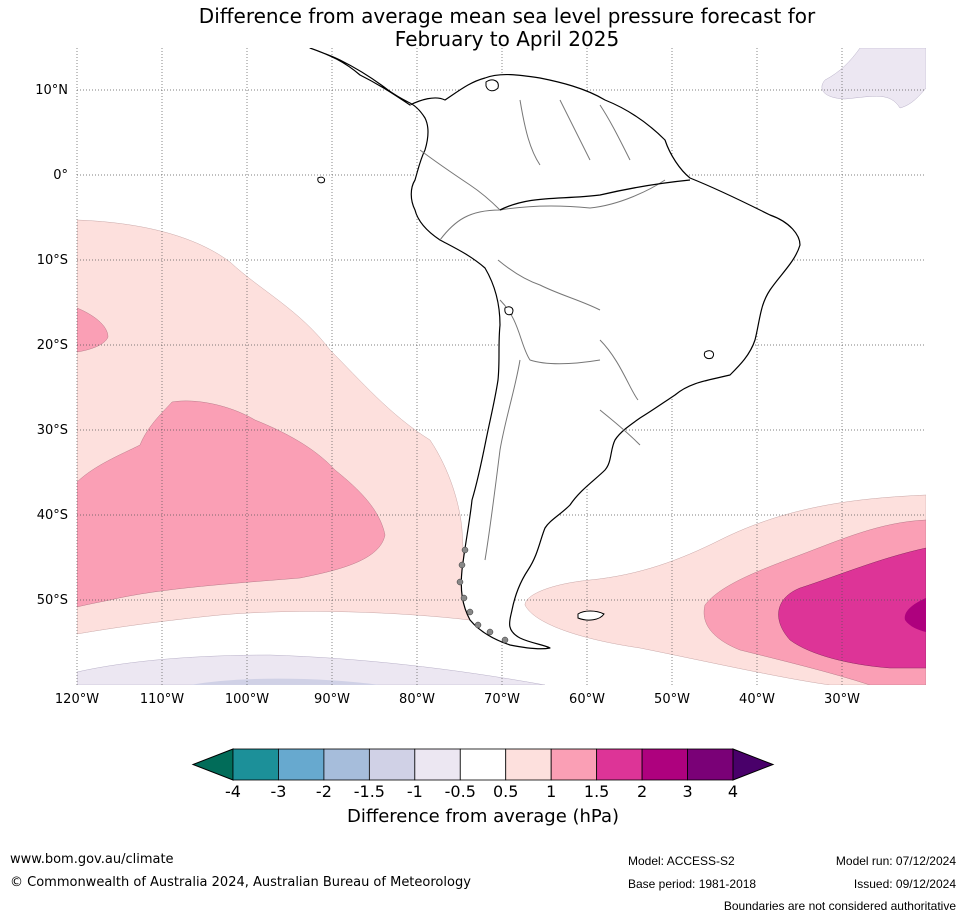 This screenshot has width=965, height=919. What do you see at coordinates (842, 699) in the screenshot?
I see `longitude-label: 30°W` at bounding box center [842, 699].